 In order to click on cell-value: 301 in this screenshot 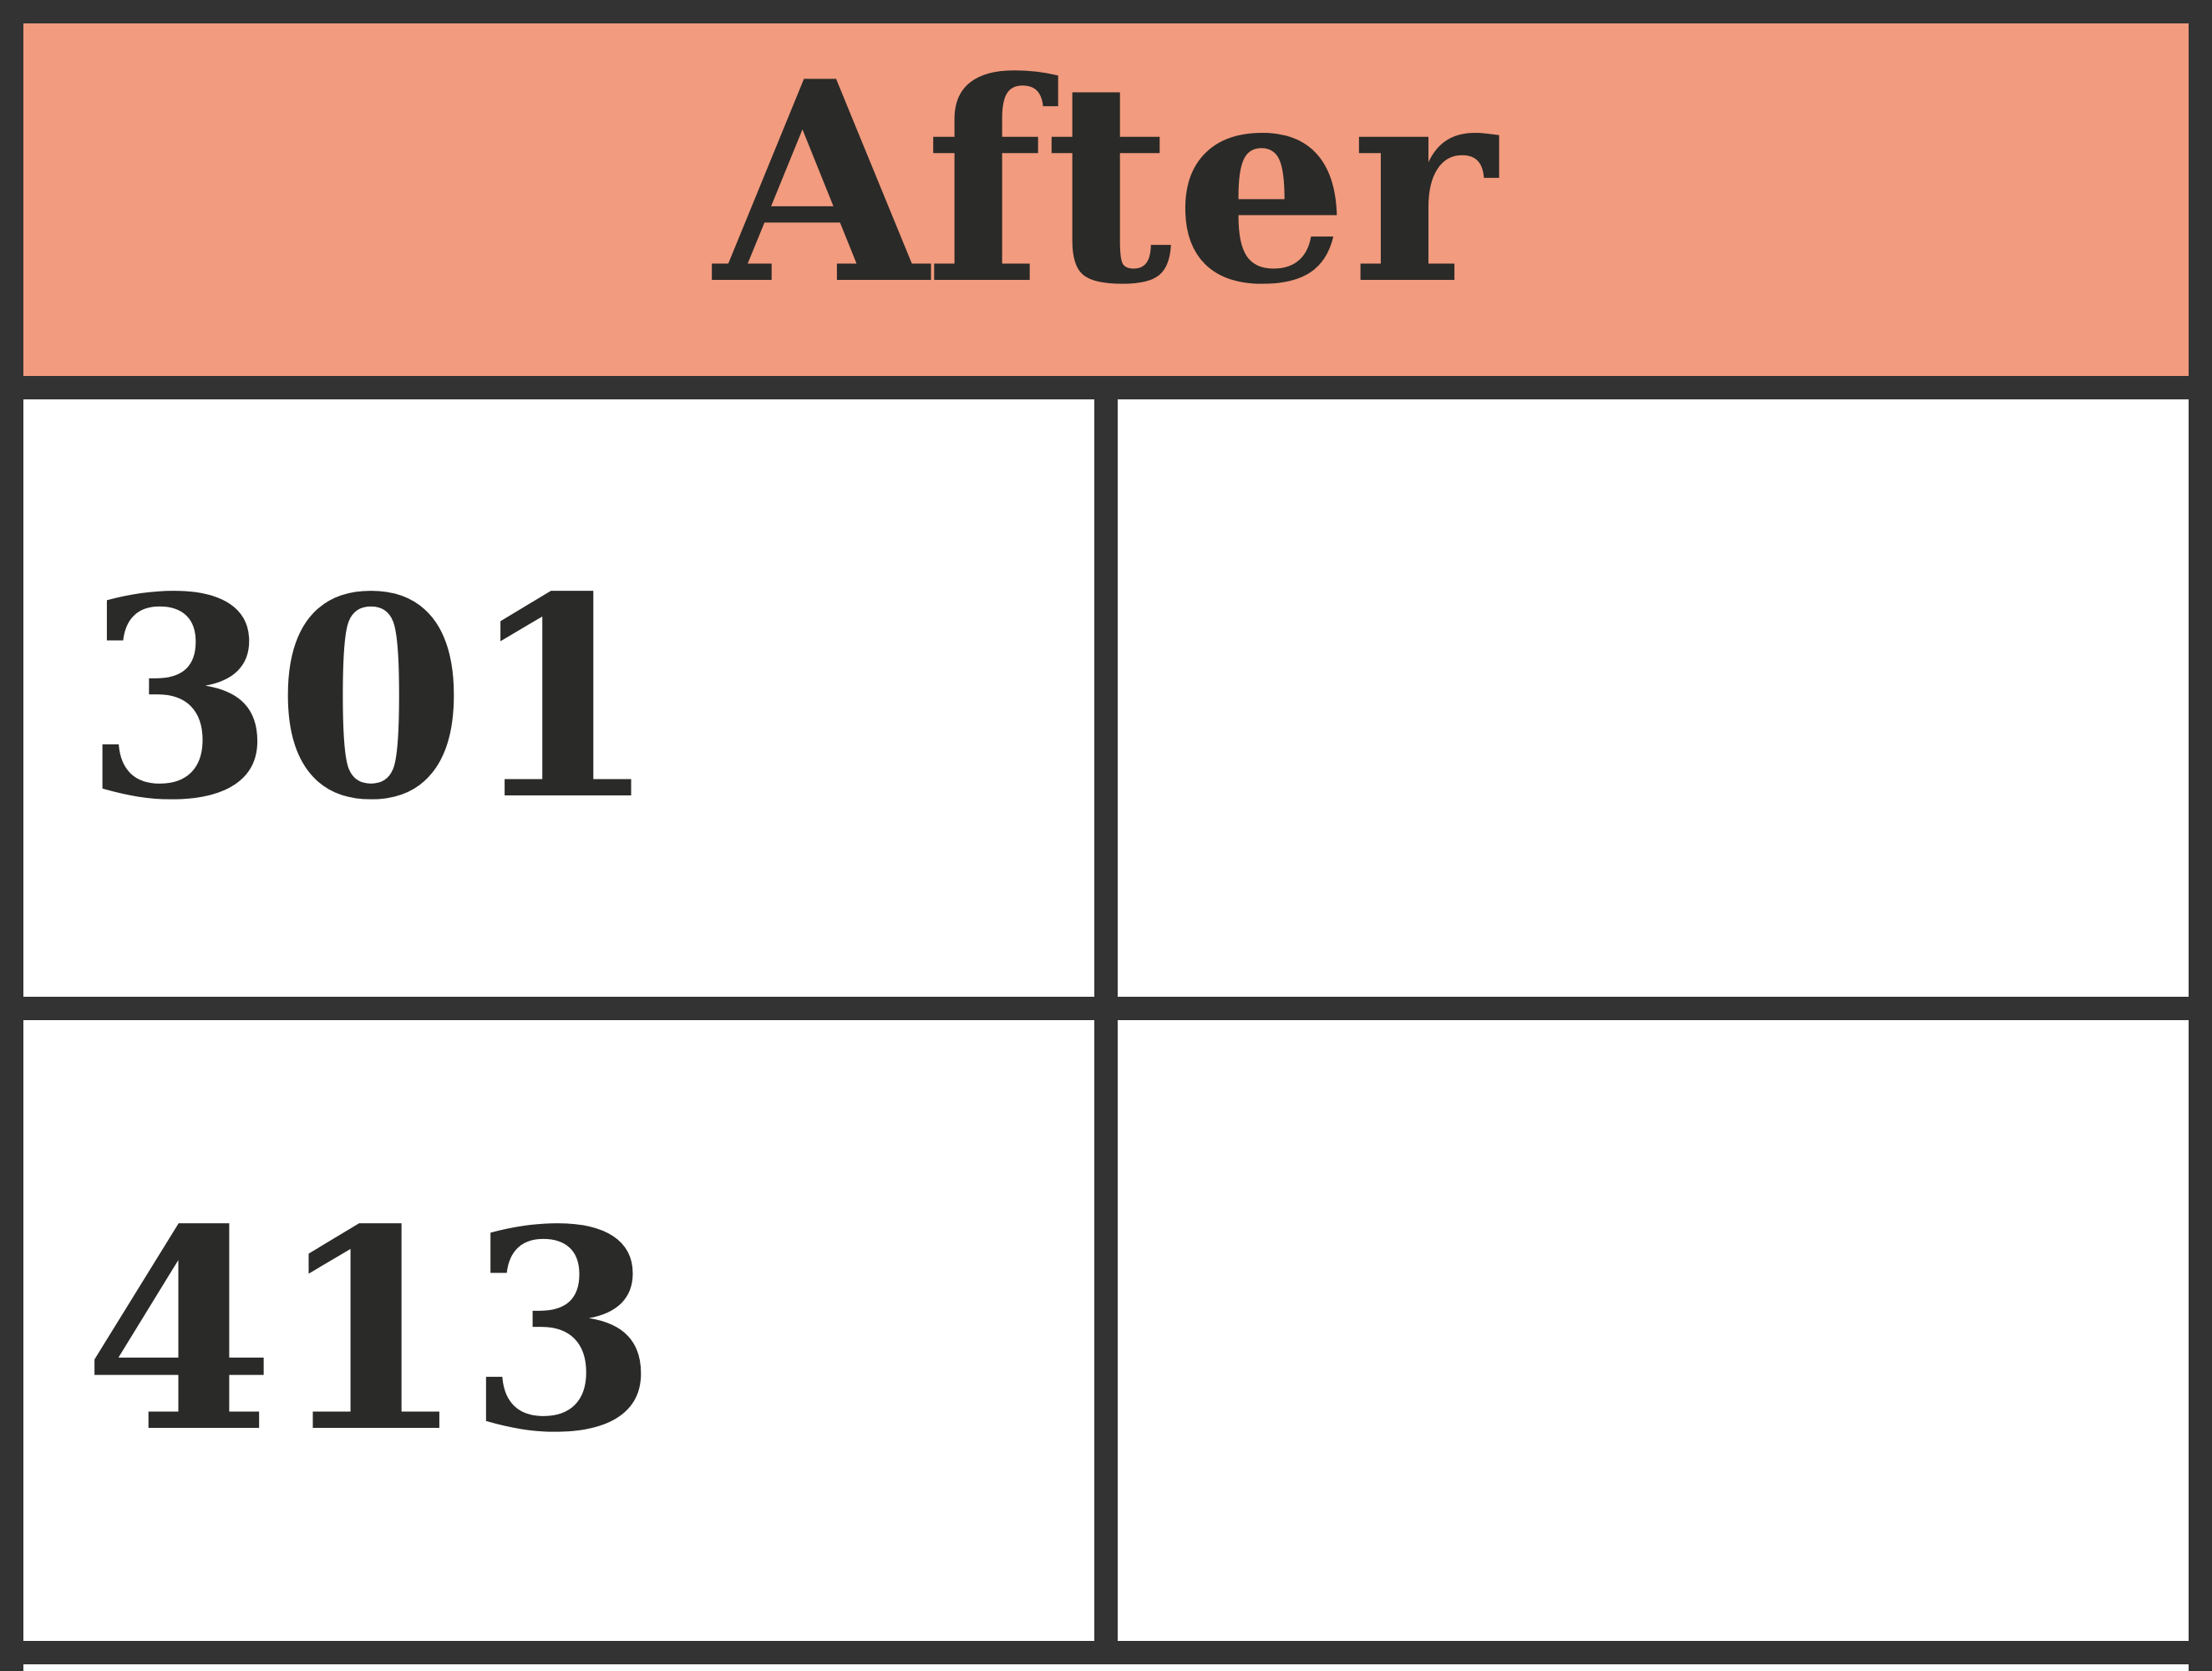, I will do `click(371, 698)`.